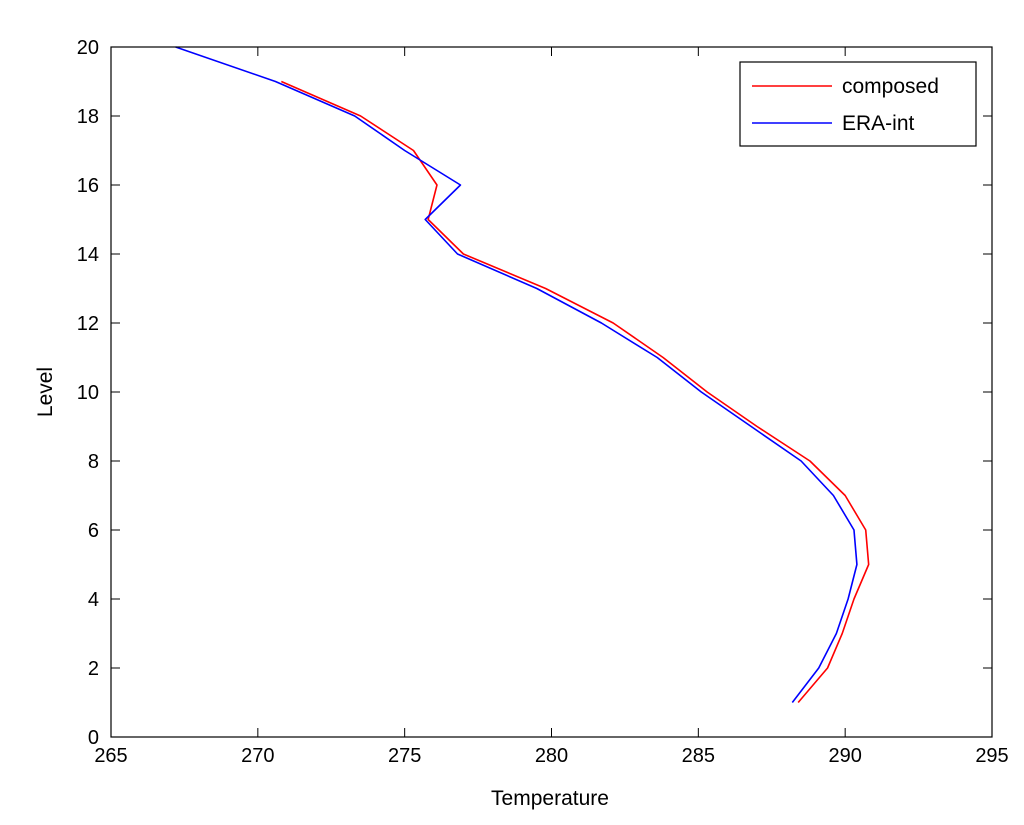 This screenshot has height=825, width=1024. I want to click on y-tick-label: 2, so click(93, 669).